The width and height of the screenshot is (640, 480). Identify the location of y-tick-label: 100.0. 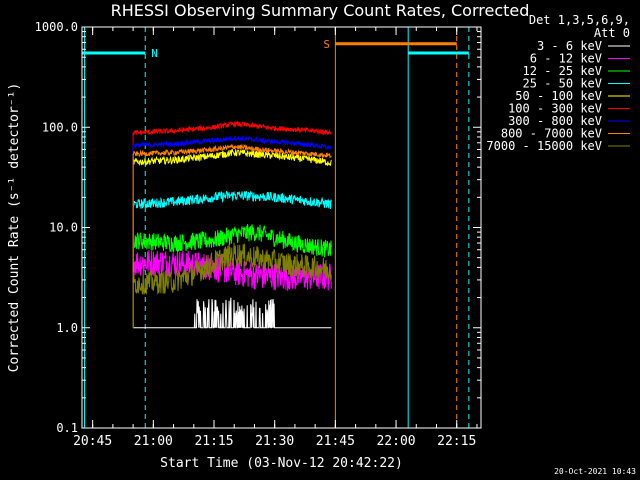
(60, 127).